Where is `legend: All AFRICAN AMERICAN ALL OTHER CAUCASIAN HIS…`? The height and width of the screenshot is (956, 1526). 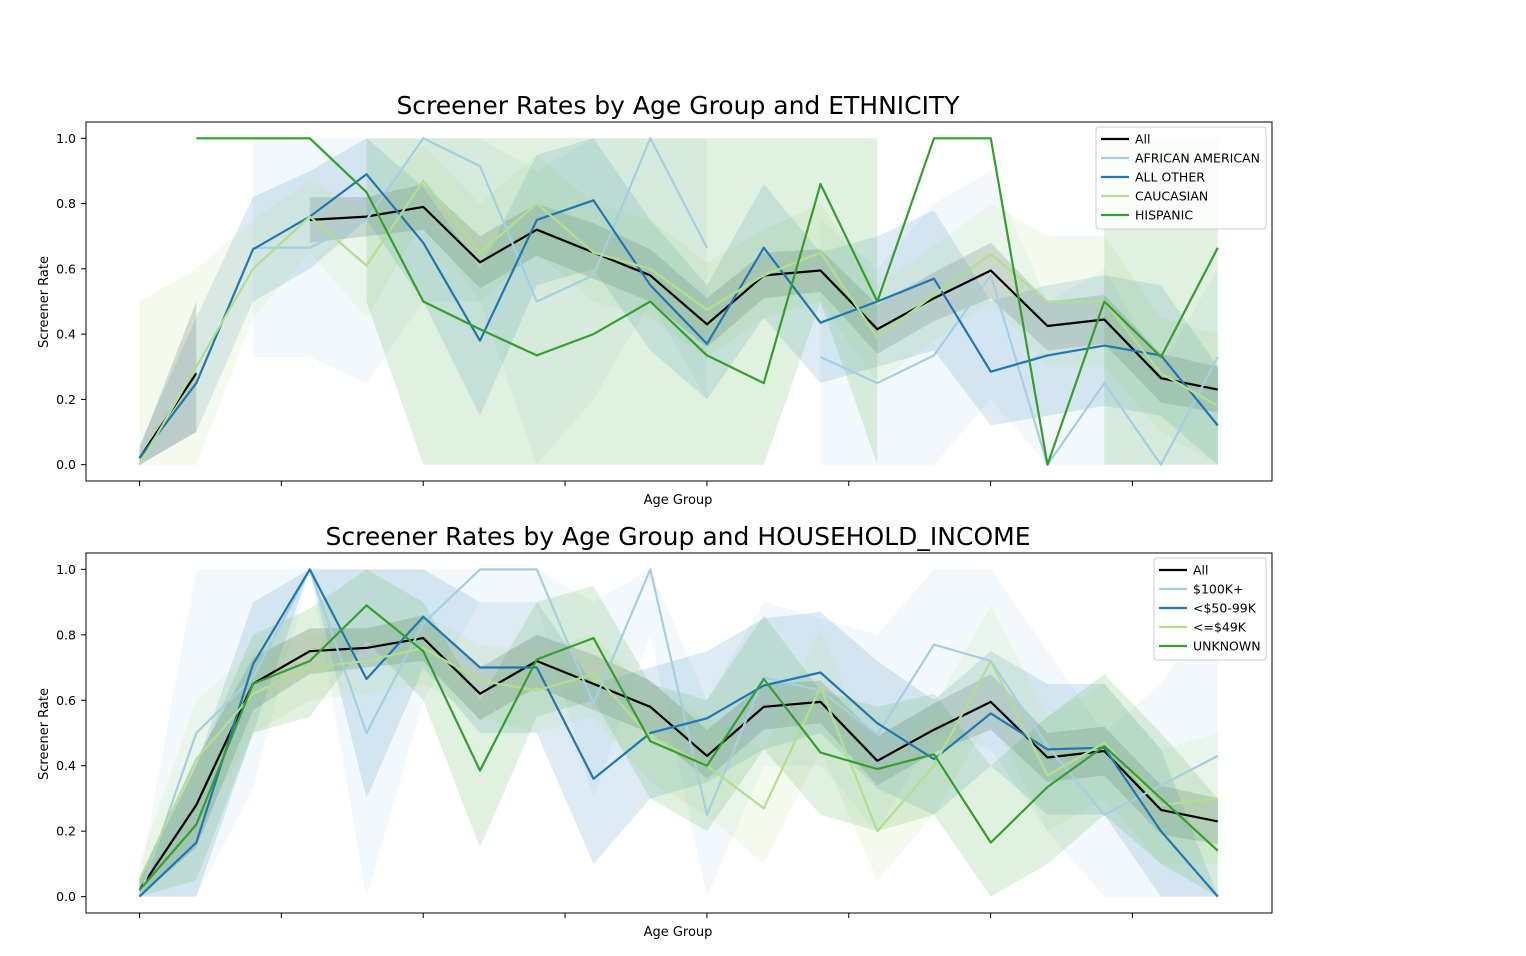
legend: All AFRICAN AMERICAN ALL OTHER CAUCASIAN HIS… is located at coordinates (1181, 178).